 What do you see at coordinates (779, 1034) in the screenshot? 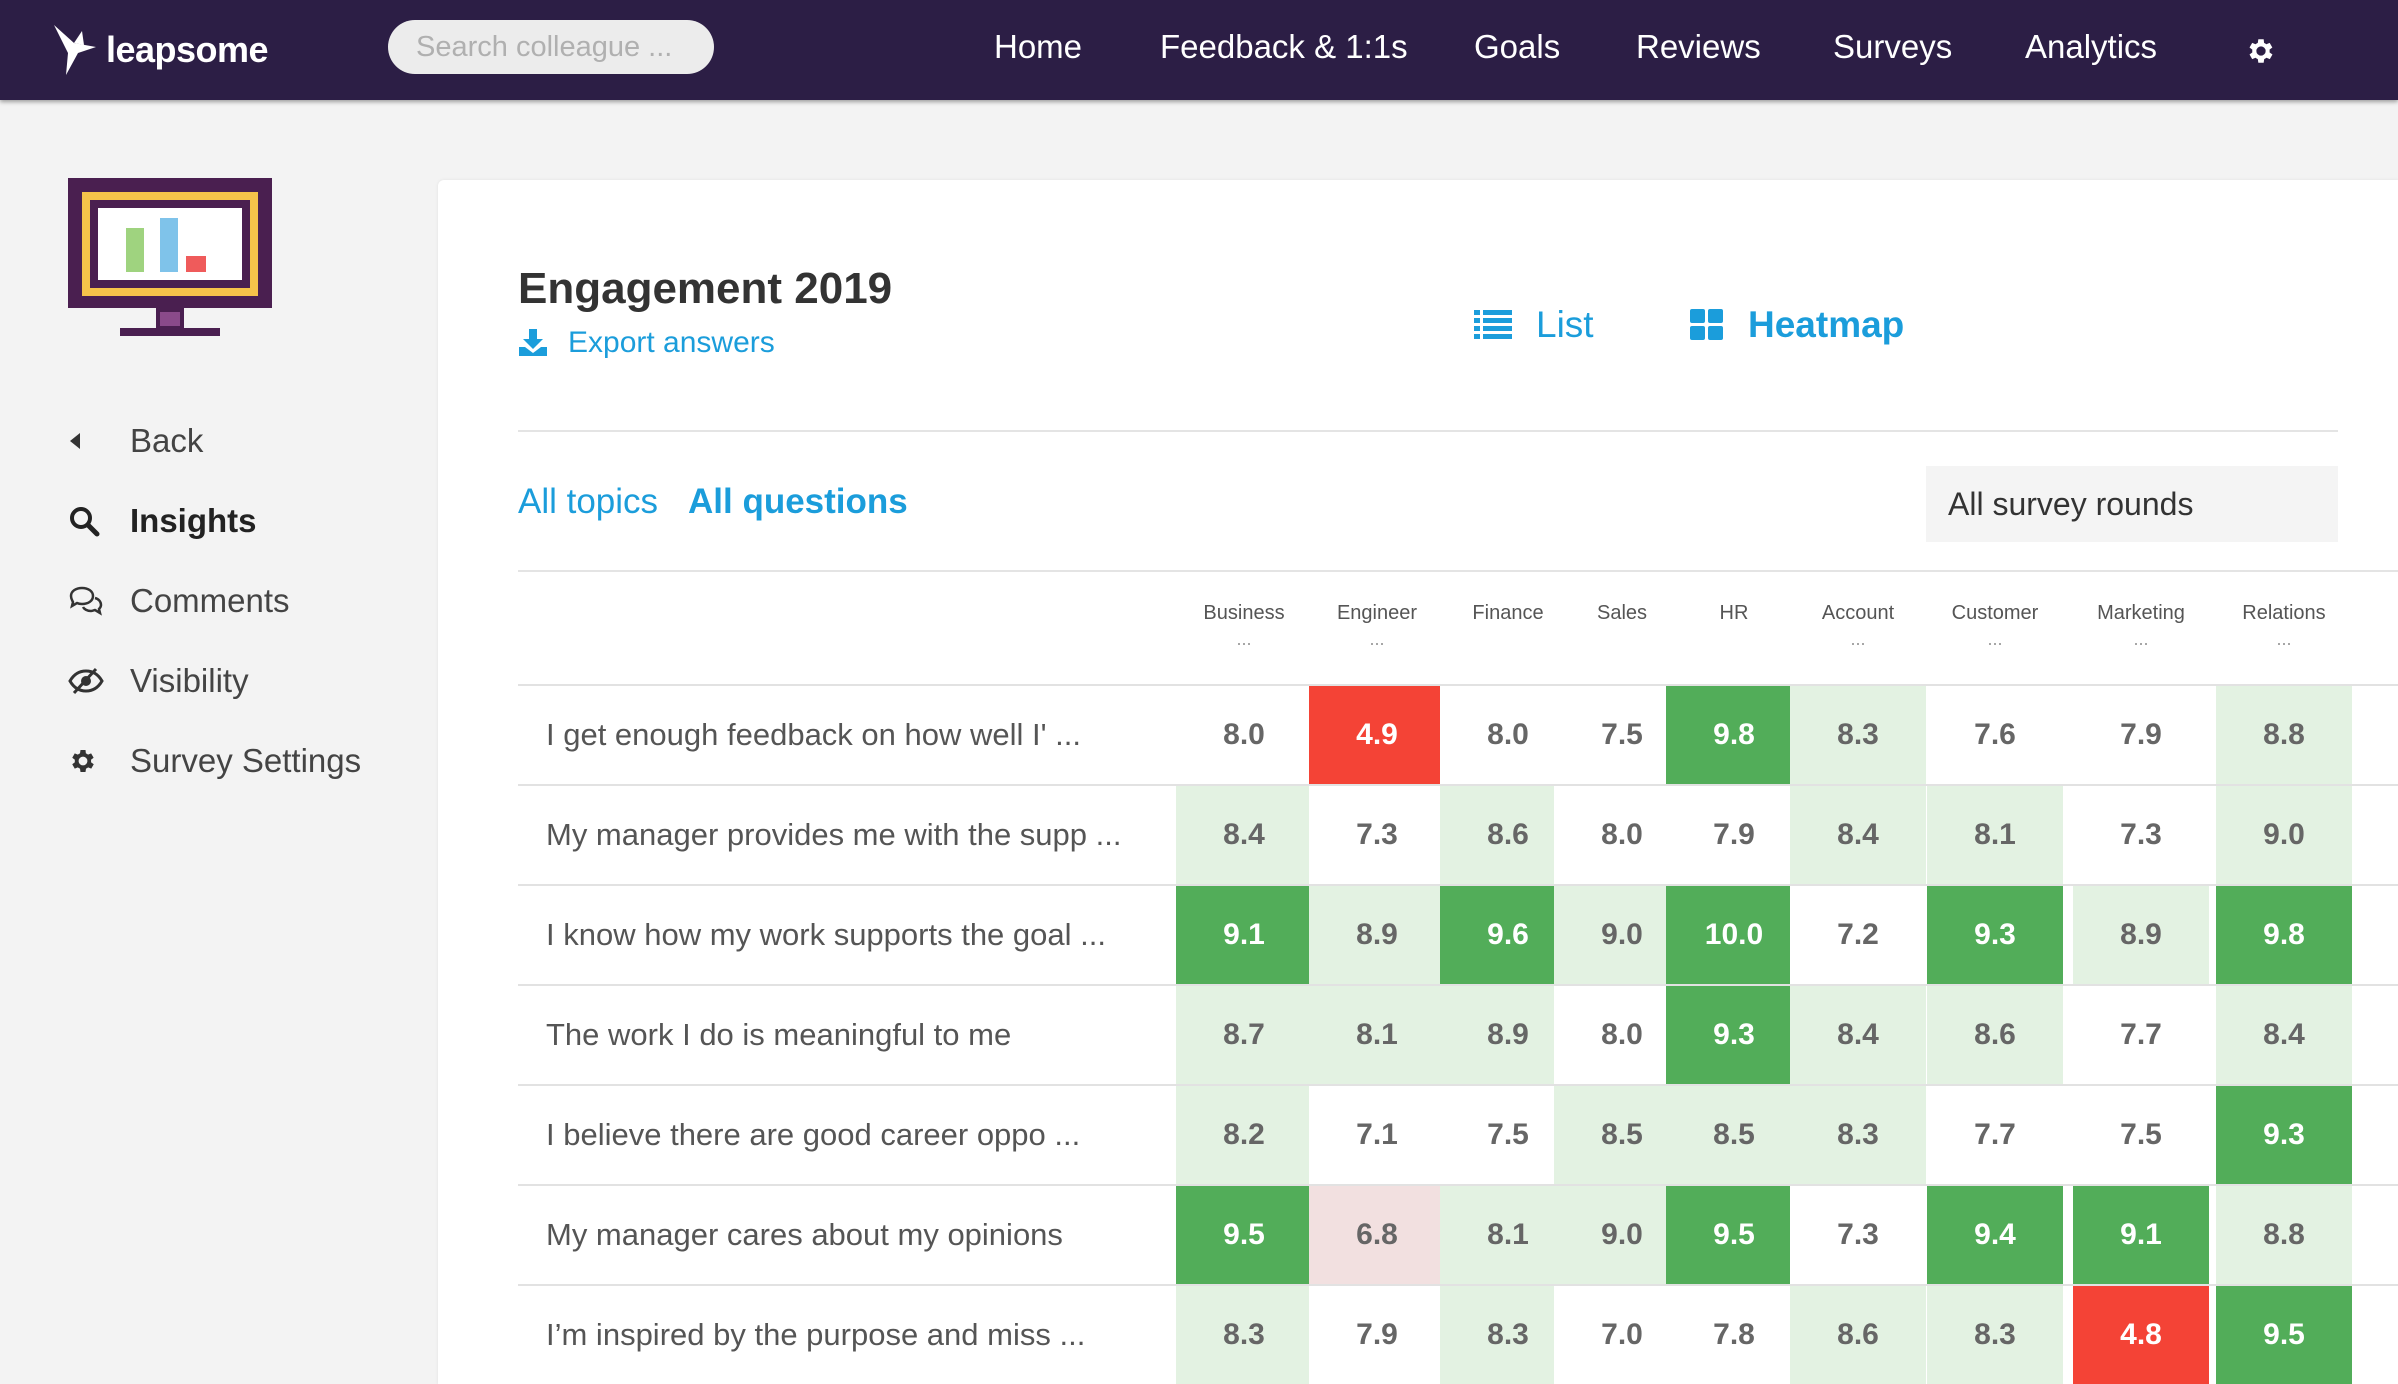
I see `question-label: The work I do is meaningful to me` at bounding box center [779, 1034].